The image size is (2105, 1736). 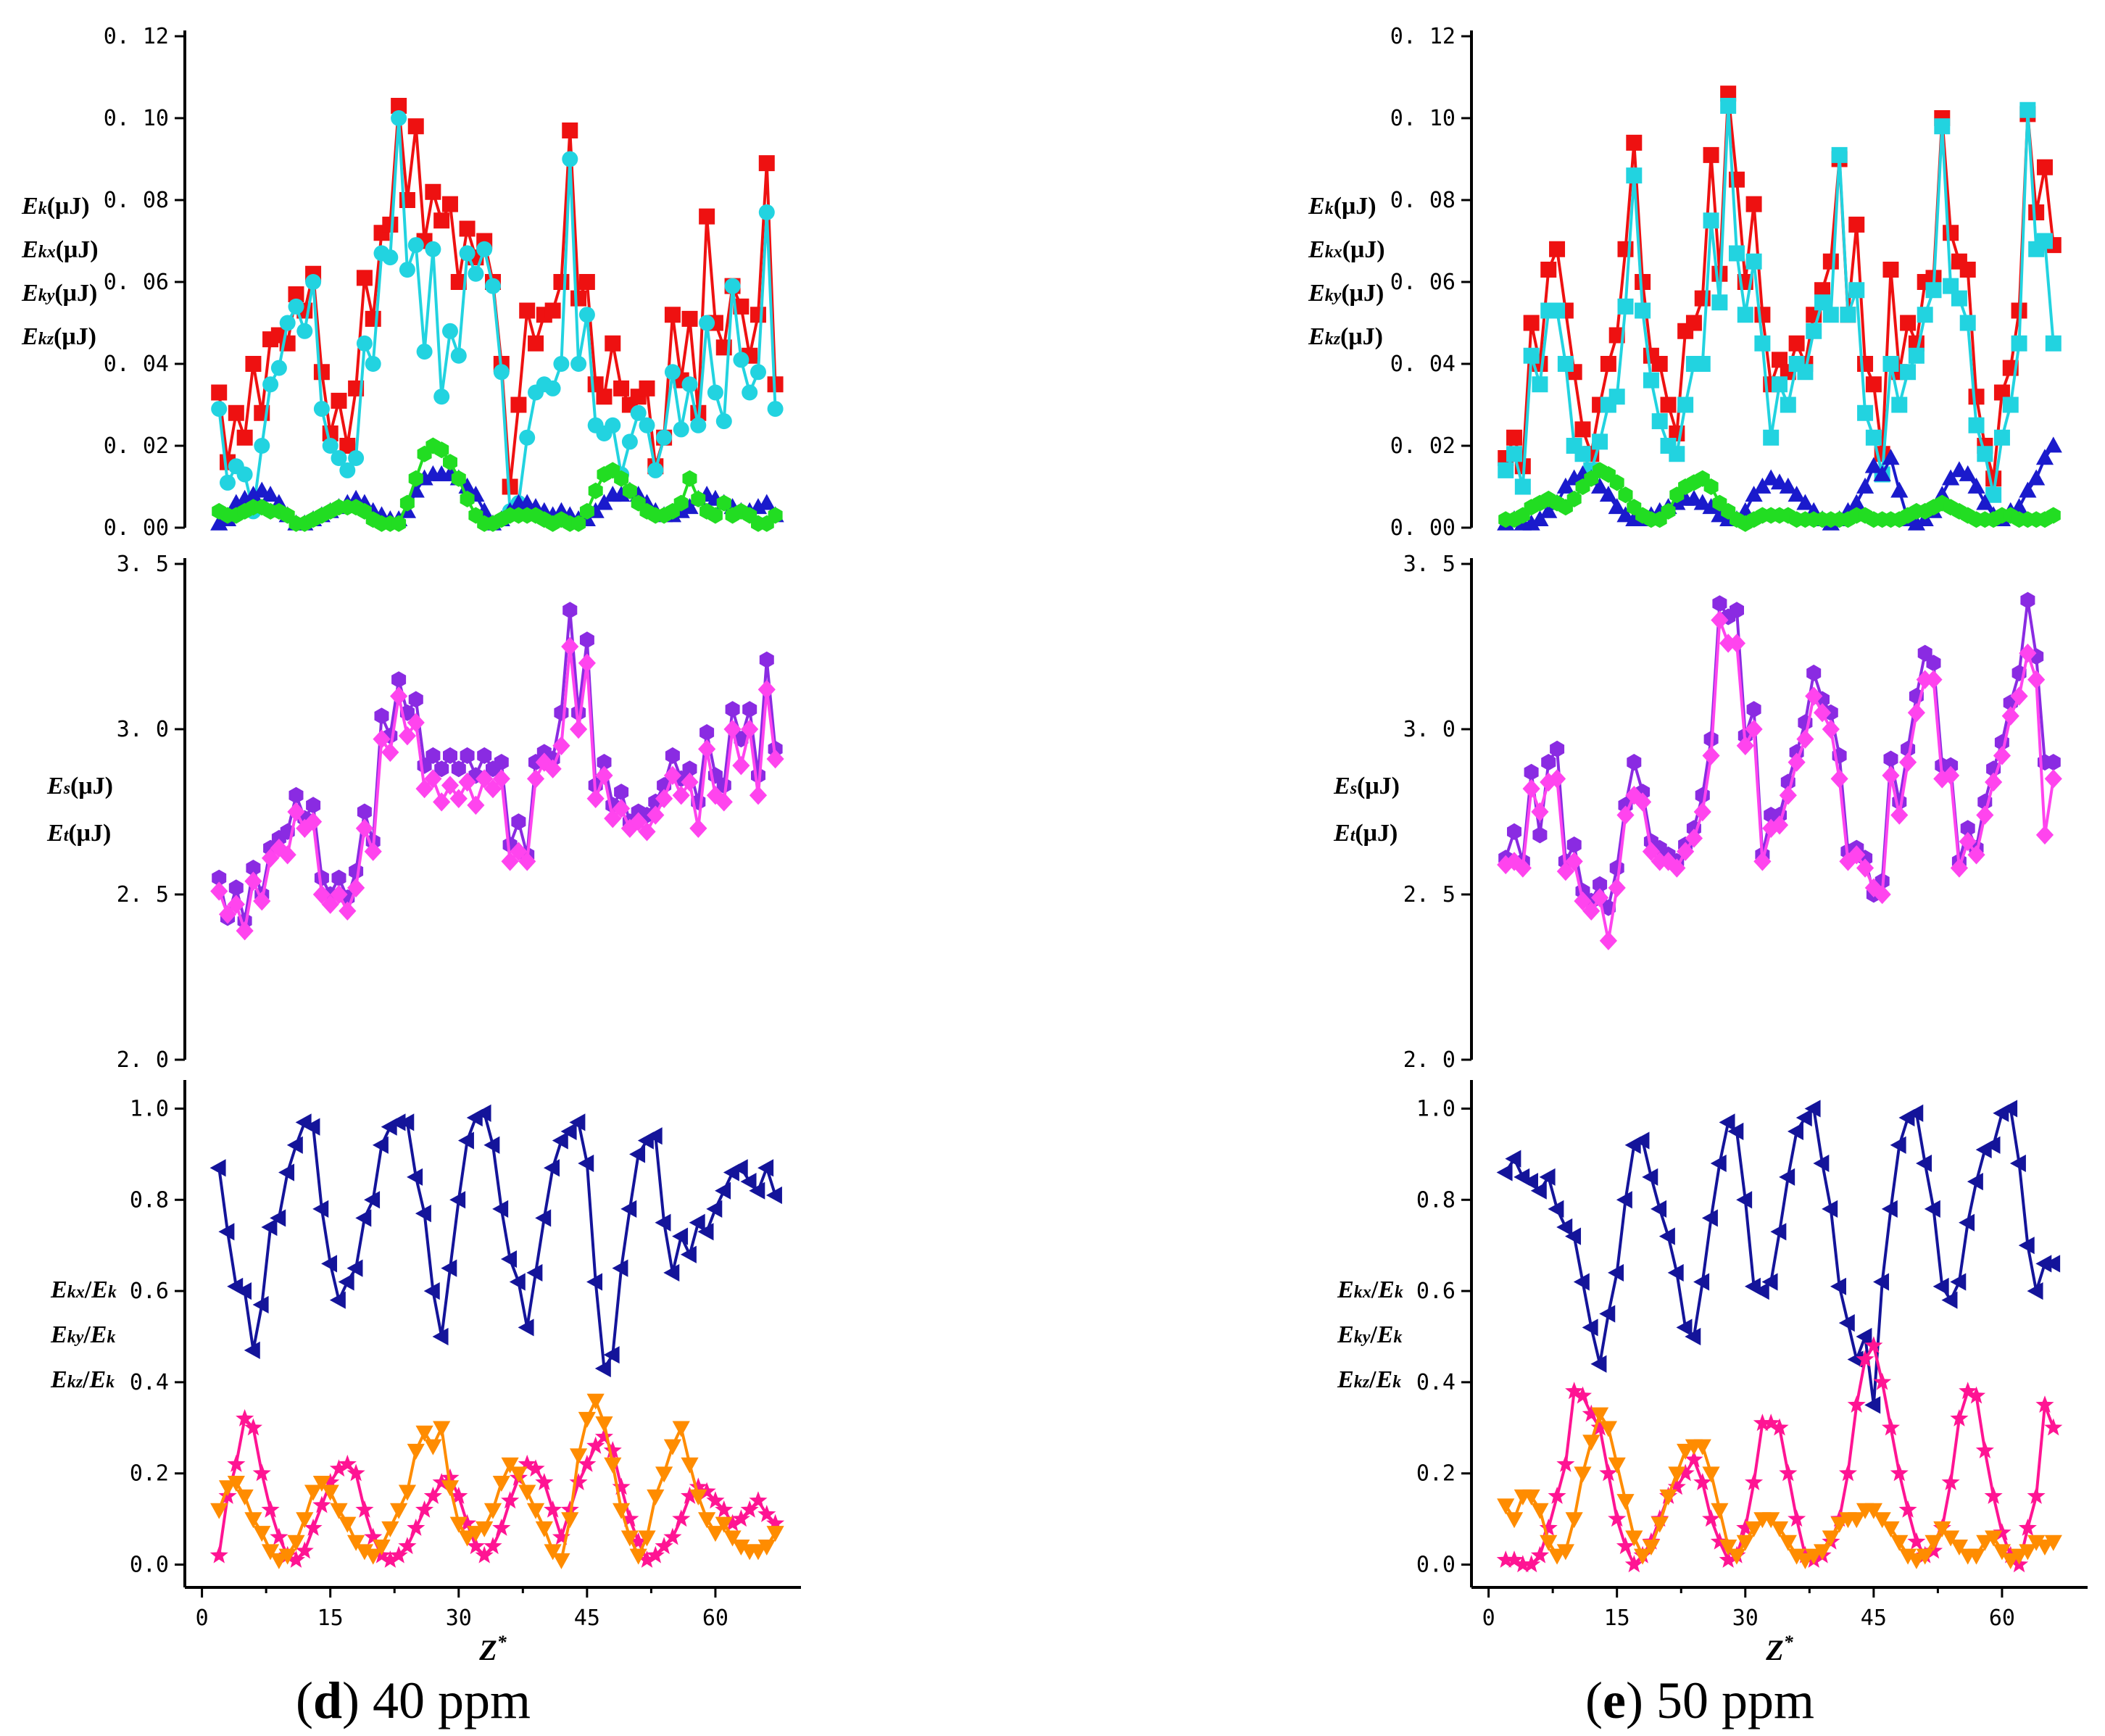 What do you see at coordinates (1436, 1565) in the screenshot?
I see `y-tick-label: 0.0` at bounding box center [1436, 1565].